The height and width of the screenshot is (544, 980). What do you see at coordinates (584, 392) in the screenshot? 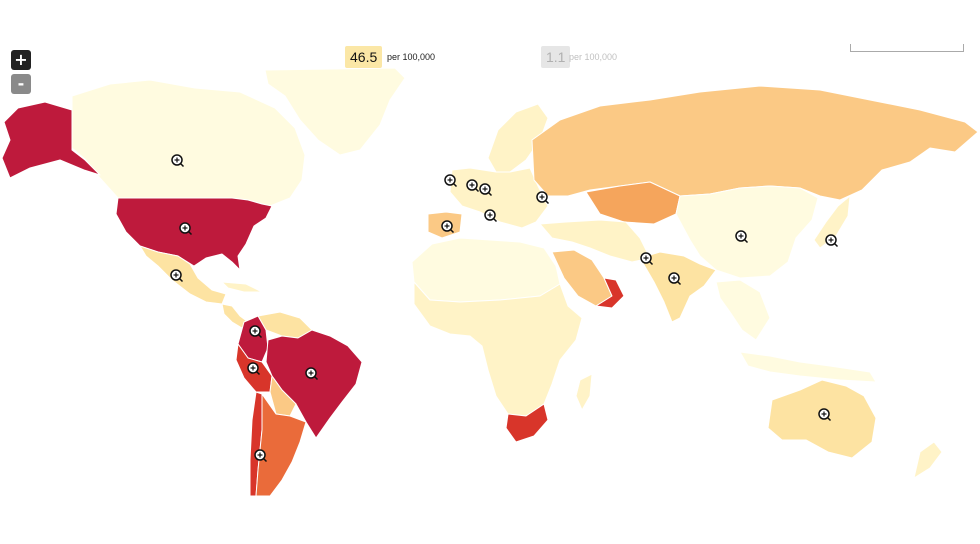
I see `country-madagascar` at bounding box center [584, 392].